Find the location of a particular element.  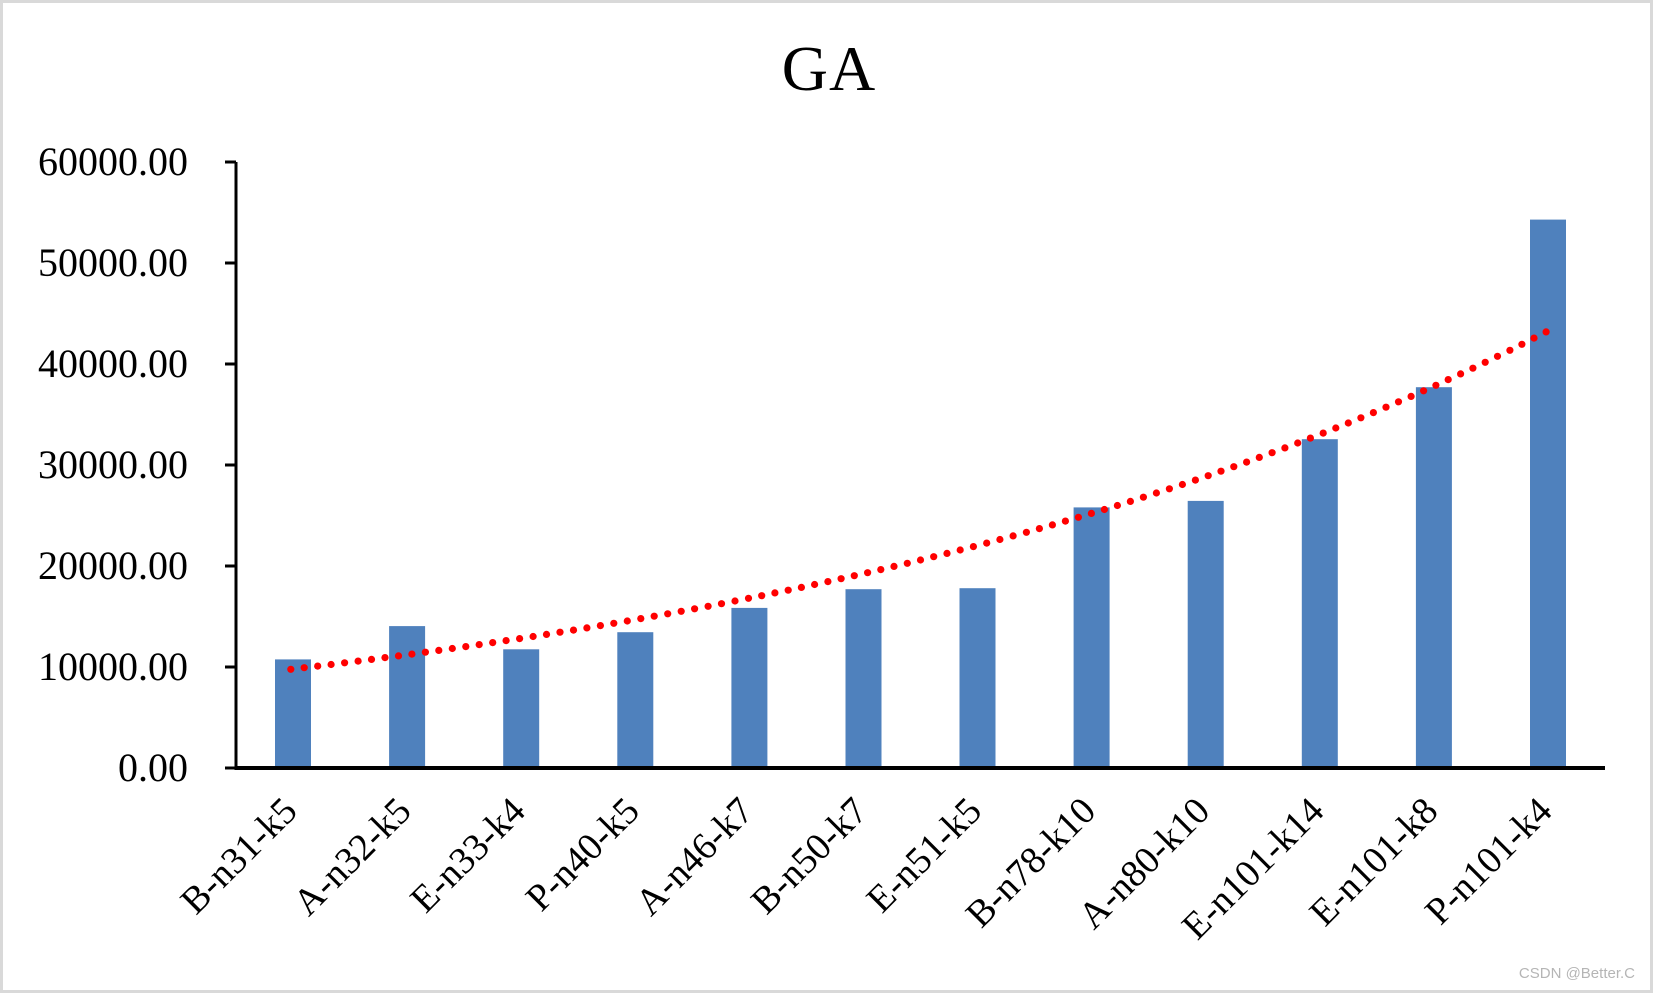

x-tick-label: B-n50-k7 is located at coordinates (809, 856).